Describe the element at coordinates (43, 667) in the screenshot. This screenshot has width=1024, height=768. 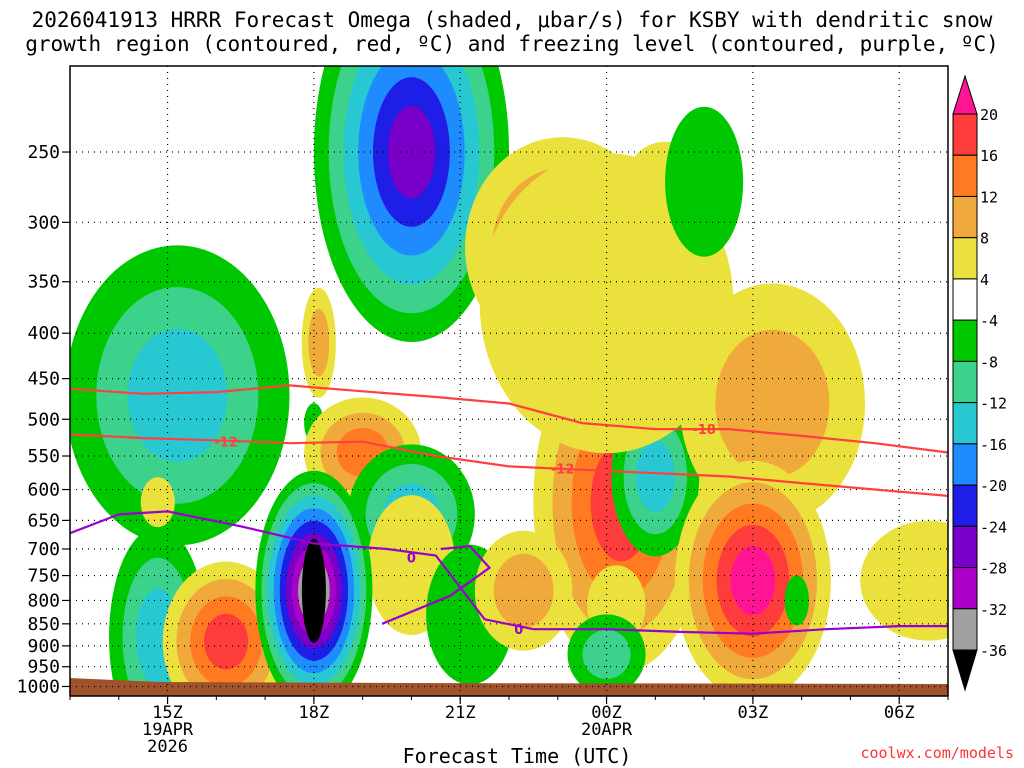
I see `y-tick-label-950: 950` at that location.